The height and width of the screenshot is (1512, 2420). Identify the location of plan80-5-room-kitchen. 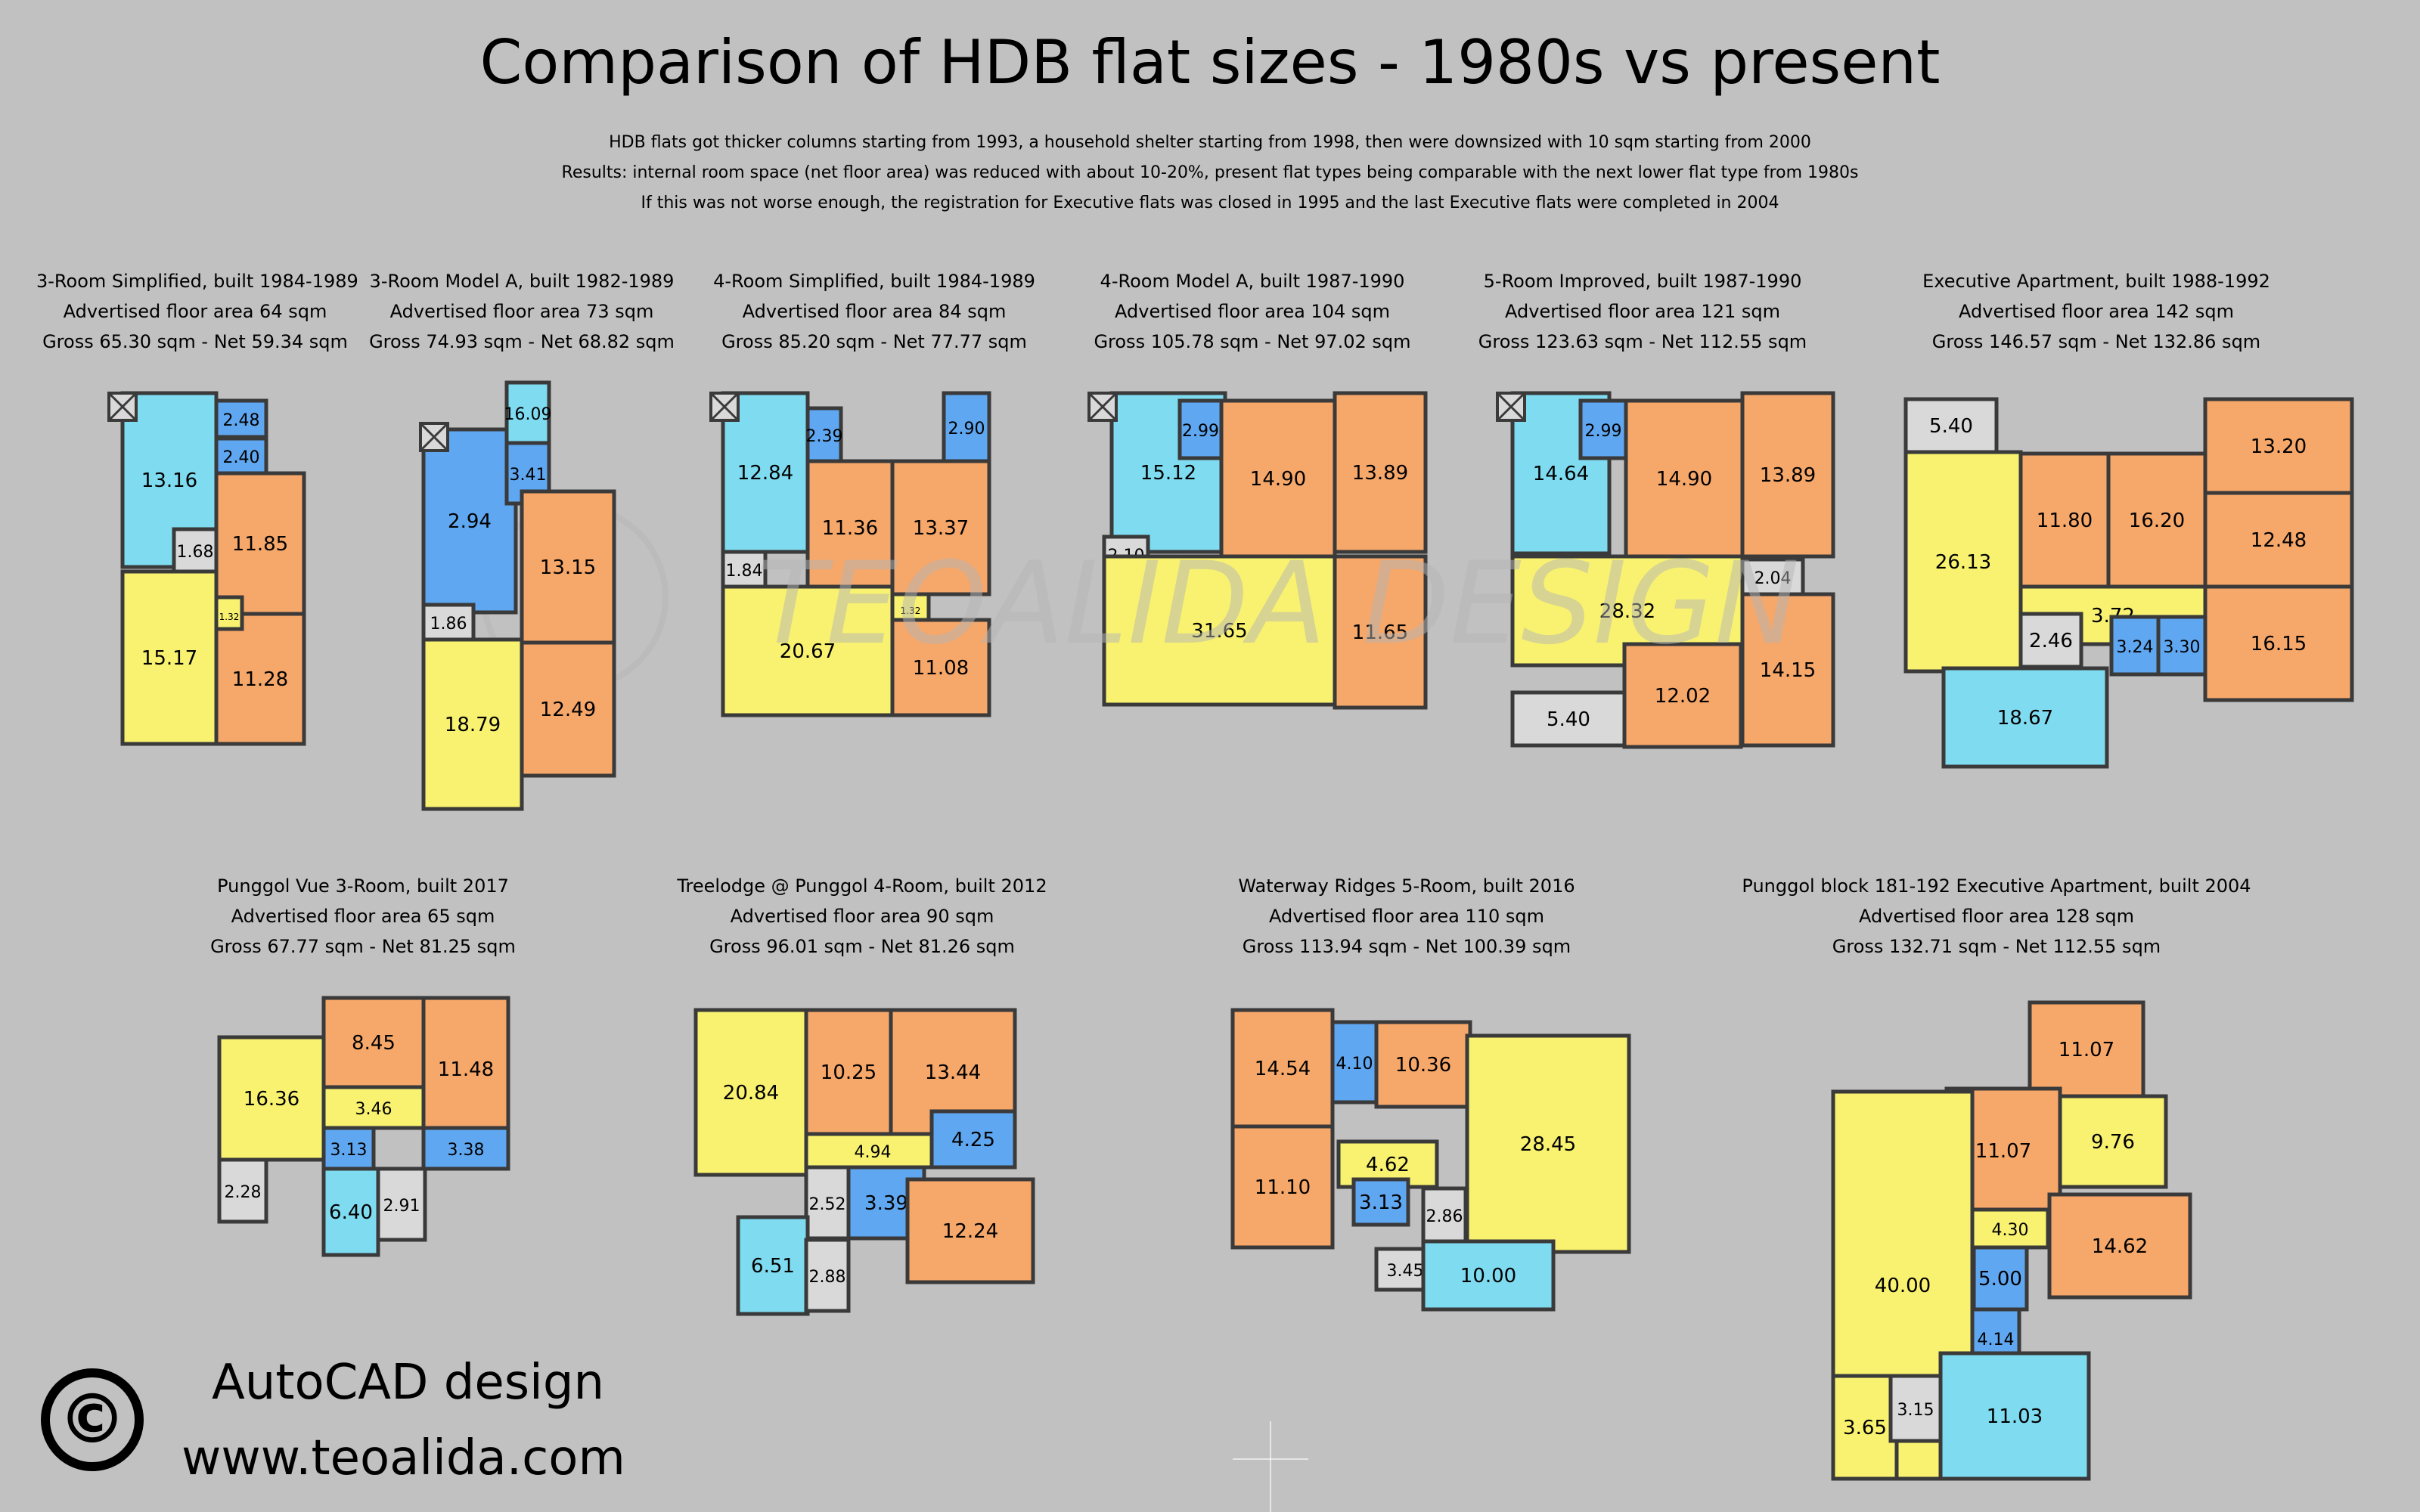
(2025, 717).